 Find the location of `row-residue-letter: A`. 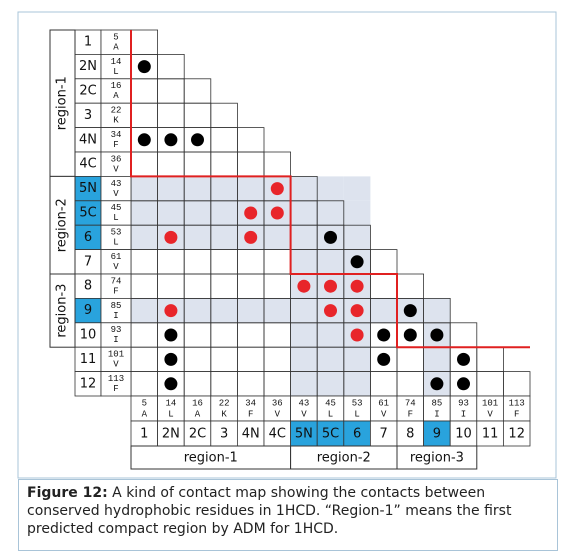

row-residue-letter: A is located at coordinates (116, 47).